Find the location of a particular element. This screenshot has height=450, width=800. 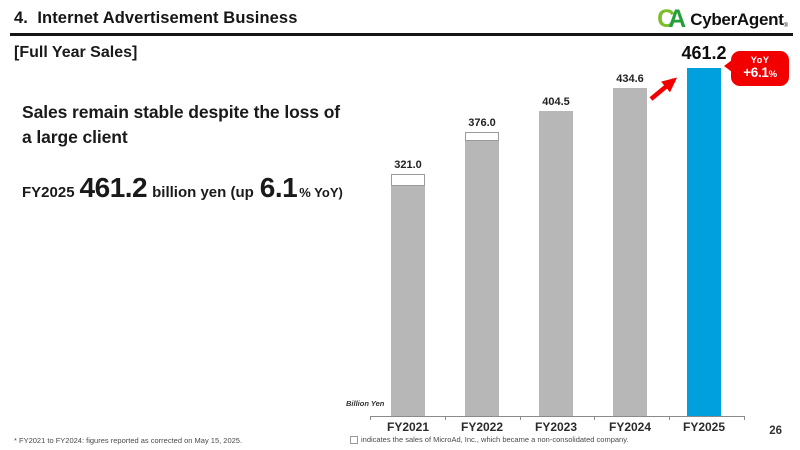

bar-FY2024: 434.6 is located at coordinates (630, 244).